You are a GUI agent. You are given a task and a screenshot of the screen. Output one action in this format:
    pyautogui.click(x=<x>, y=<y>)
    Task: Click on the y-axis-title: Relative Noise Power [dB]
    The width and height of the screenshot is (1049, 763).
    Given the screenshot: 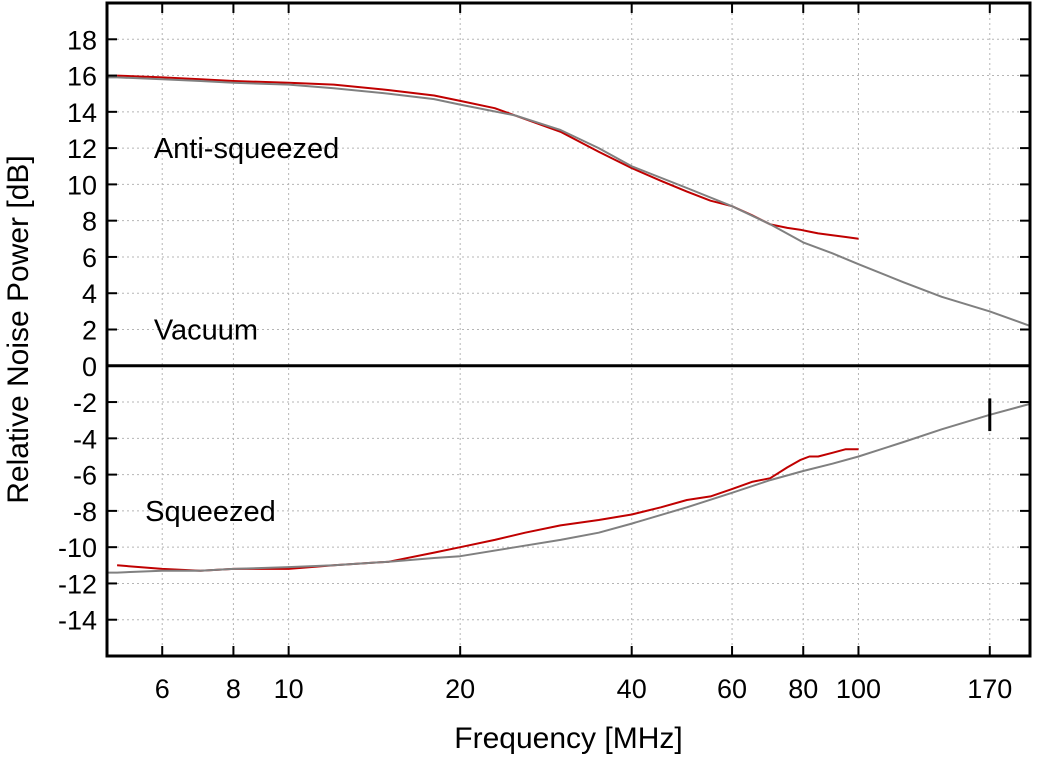 What is the action you would take?
    pyautogui.click(x=18, y=329)
    